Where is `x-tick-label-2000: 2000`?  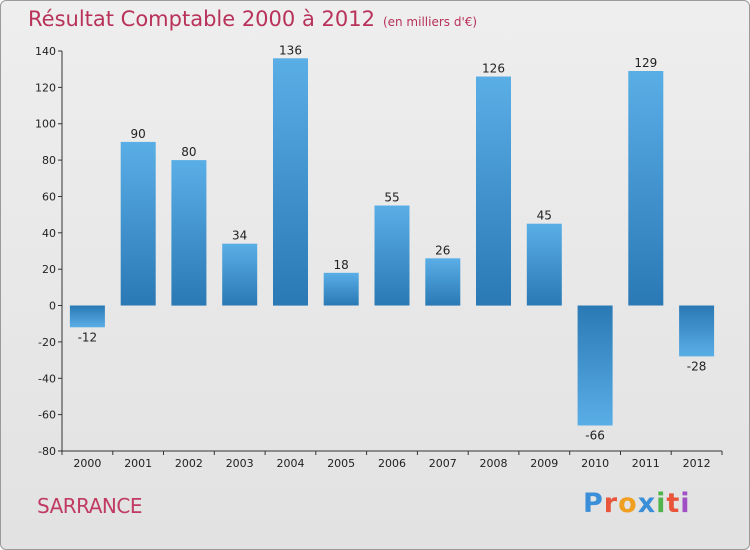
x-tick-label-2000: 2000 is located at coordinates (87, 463).